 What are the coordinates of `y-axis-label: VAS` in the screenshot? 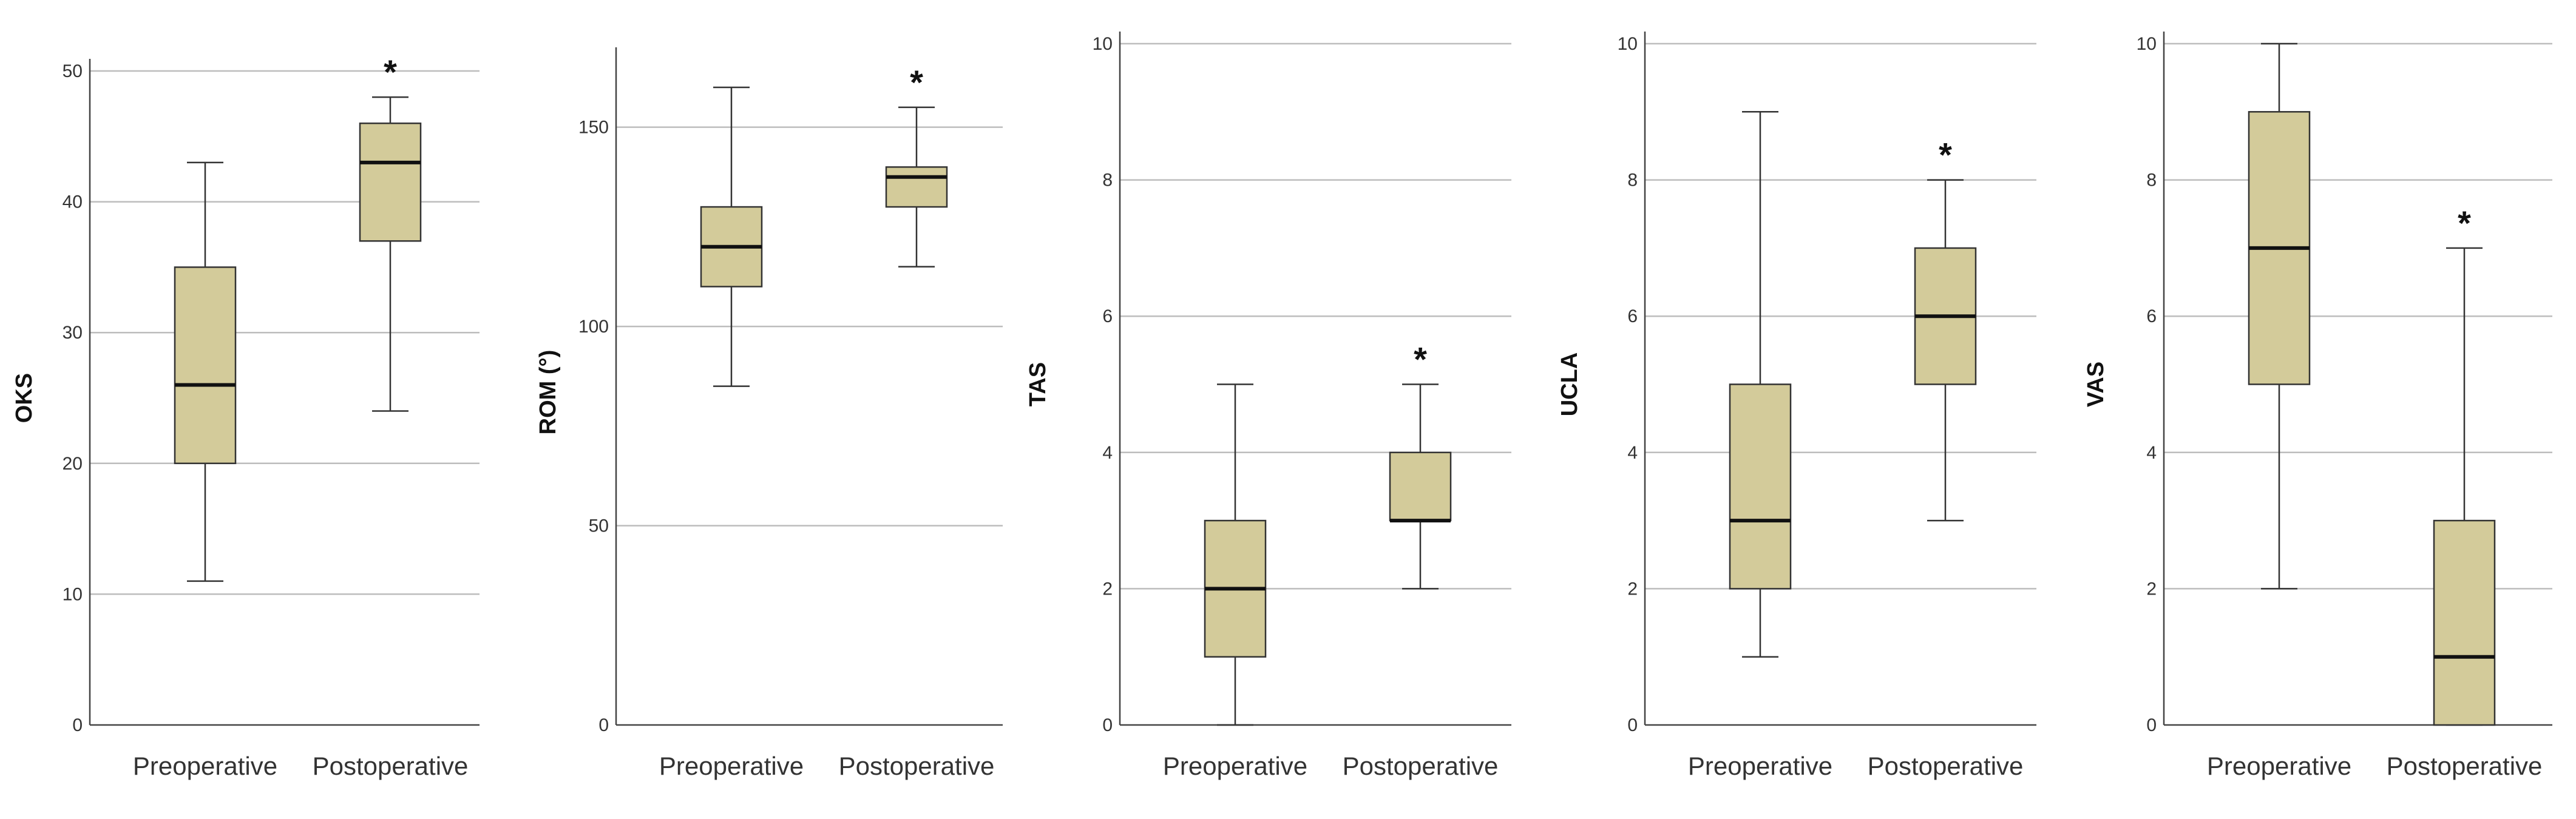 It's located at (2096, 384).